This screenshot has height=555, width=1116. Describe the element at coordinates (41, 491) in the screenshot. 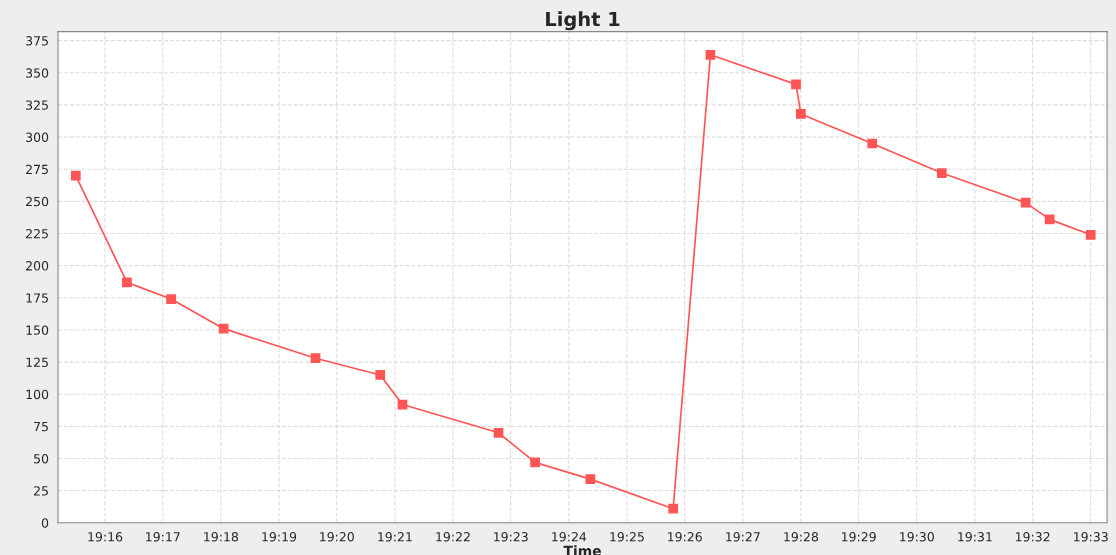

I see `y-tick-label: 25` at that location.